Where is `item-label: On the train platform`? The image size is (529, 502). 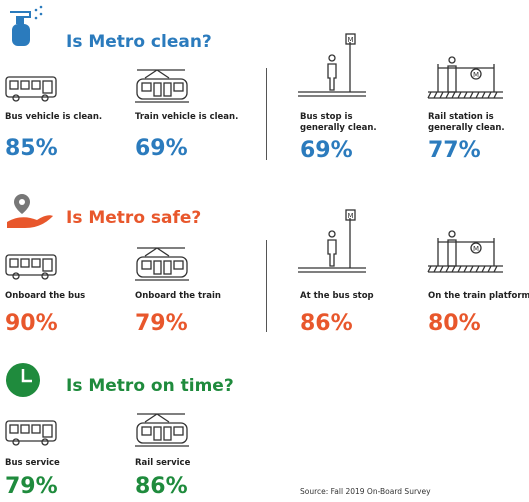 item-label: On the train platform is located at coordinates (478, 296).